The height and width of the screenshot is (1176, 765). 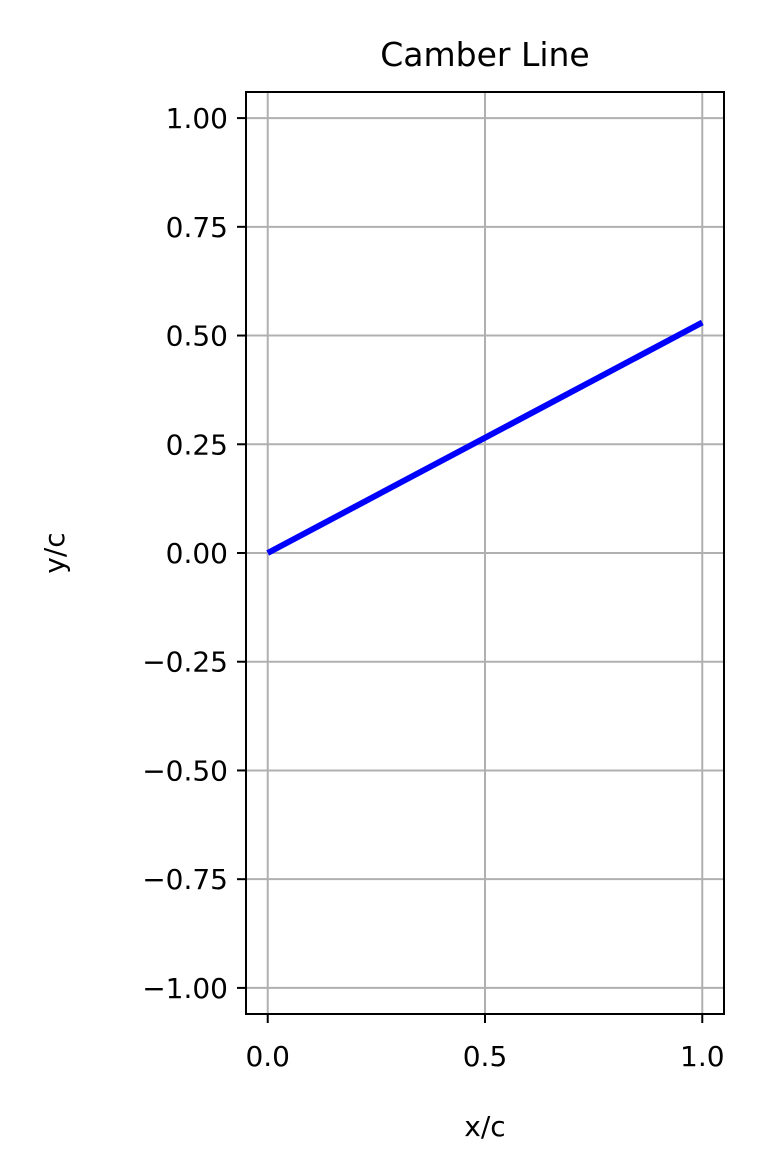 I want to click on x-axis-label: x/c, so click(x=484, y=1126).